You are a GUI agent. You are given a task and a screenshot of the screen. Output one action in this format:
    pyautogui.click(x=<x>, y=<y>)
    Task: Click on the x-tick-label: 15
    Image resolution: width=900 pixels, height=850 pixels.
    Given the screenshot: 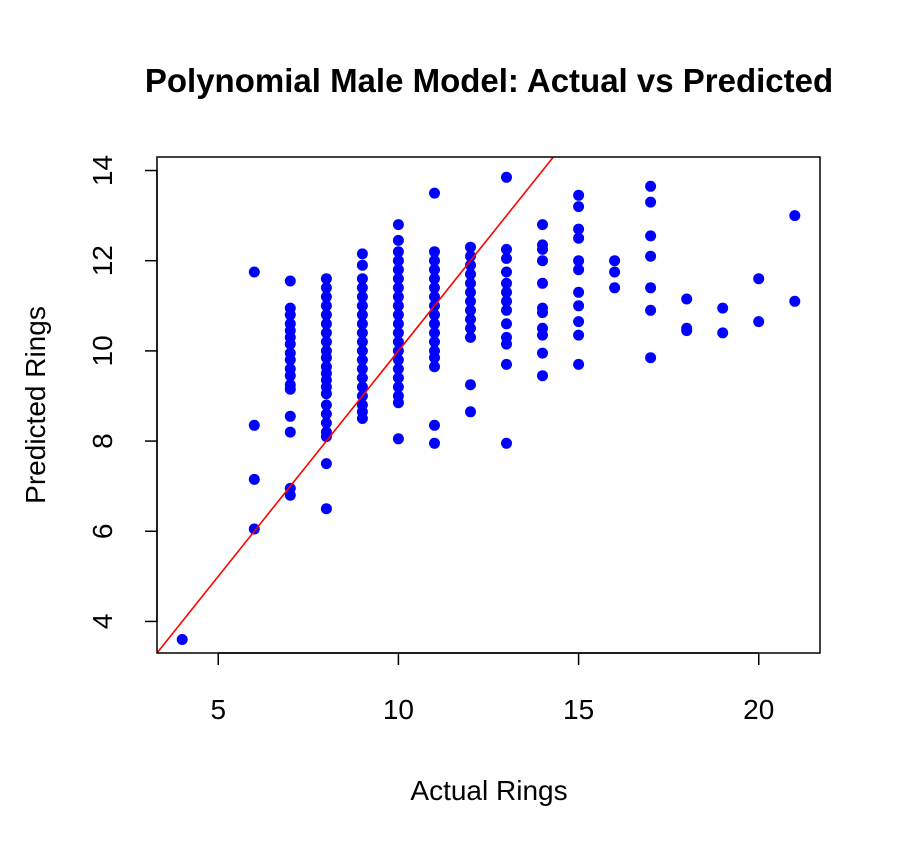 What is the action you would take?
    pyautogui.click(x=578, y=709)
    